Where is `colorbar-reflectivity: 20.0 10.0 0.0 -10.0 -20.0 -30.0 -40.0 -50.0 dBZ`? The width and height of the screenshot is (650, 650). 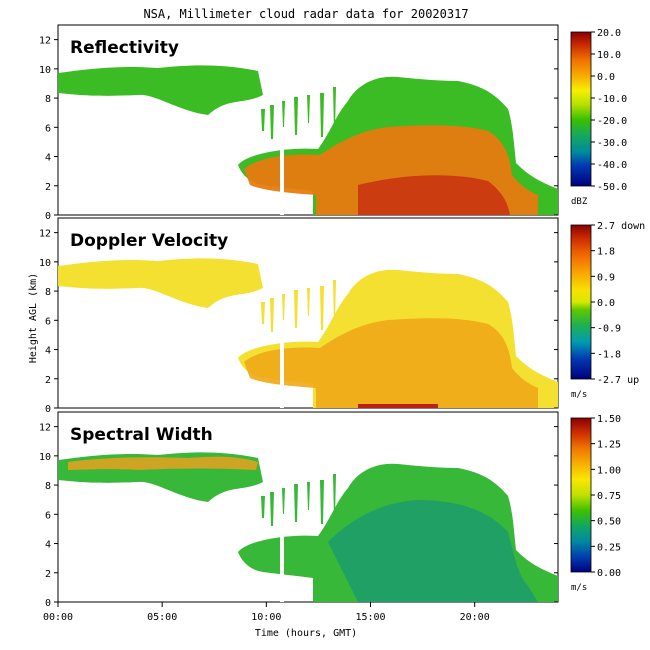
colorbar-reflectivity: 20.0 10.0 0.0 -10.0 -20.0 -30.0 -40.0 -50.0 dBZ is located at coordinates (598, 117).